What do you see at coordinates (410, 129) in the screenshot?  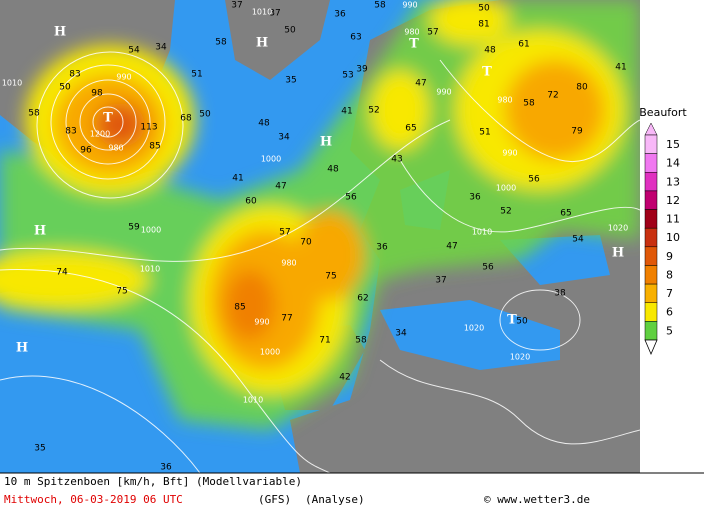 I see `gust-label: 65` at bounding box center [410, 129].